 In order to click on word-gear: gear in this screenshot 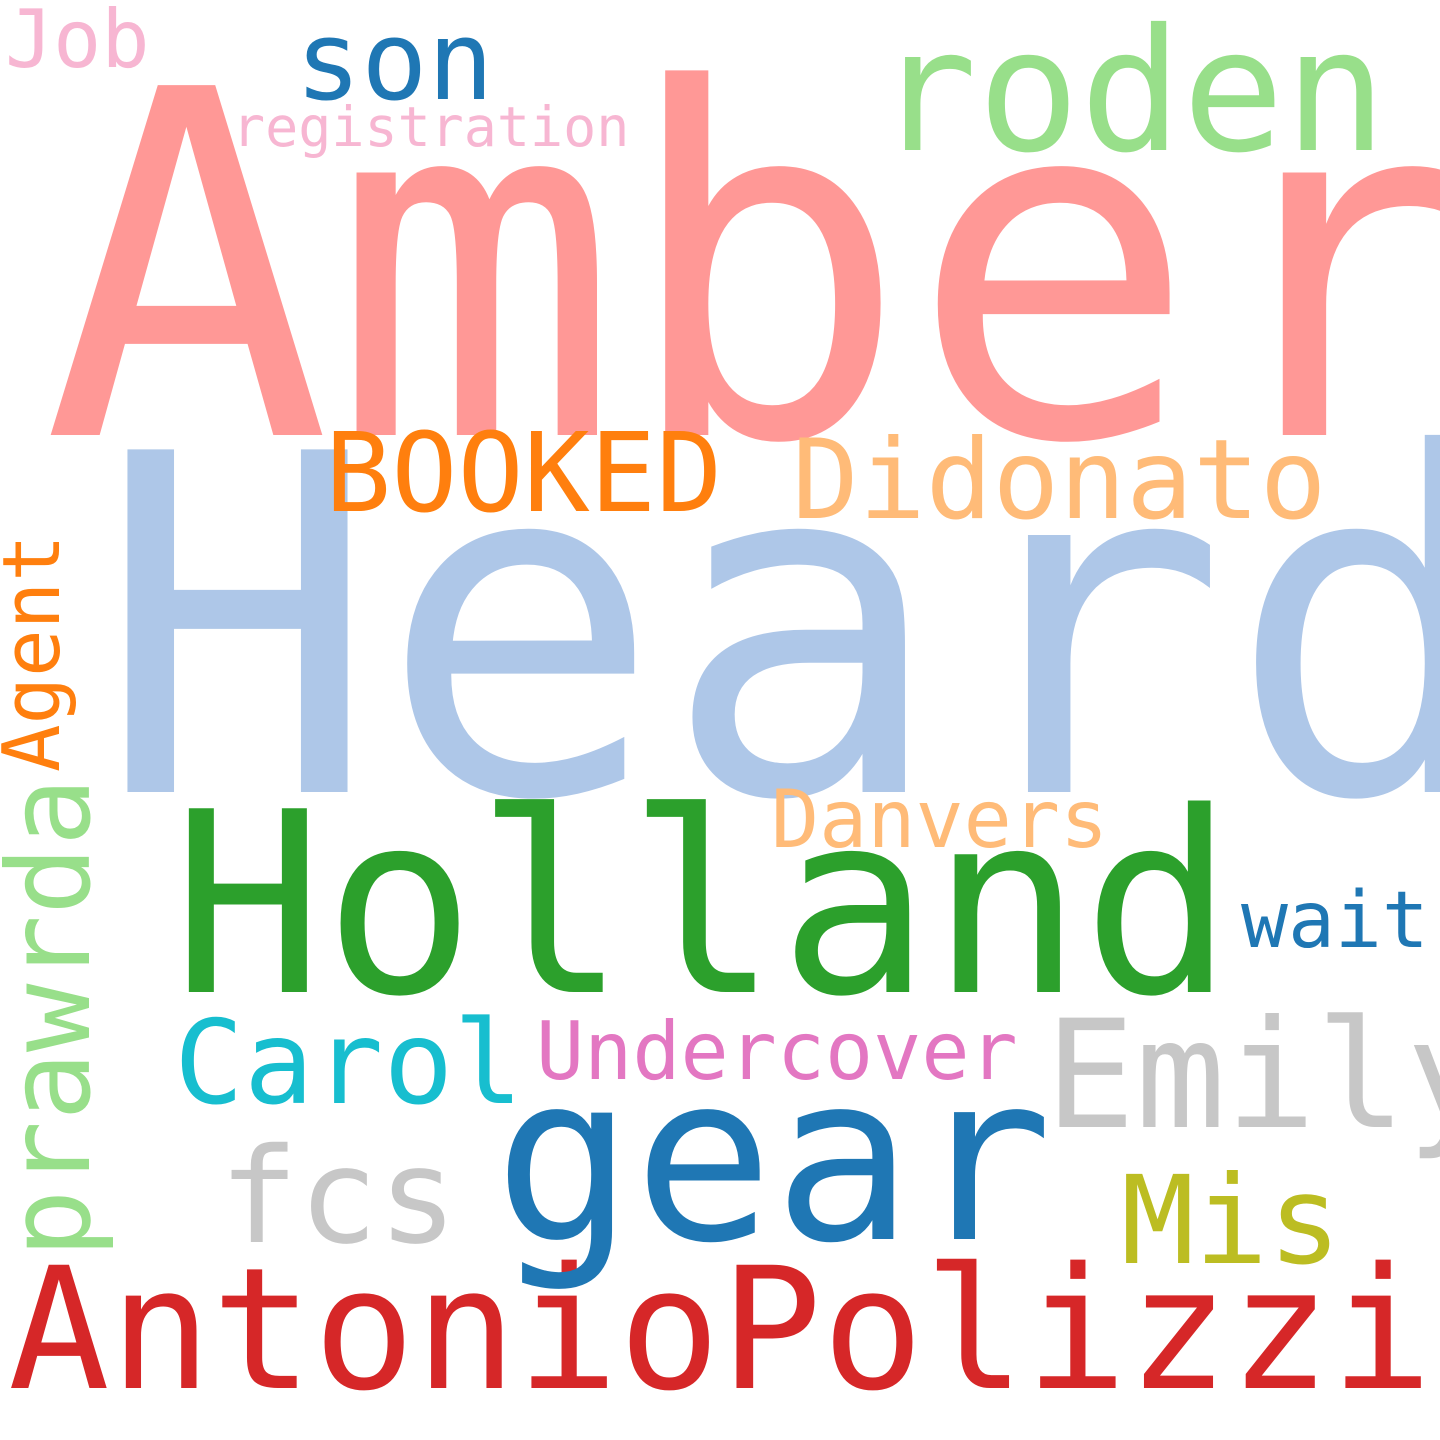, I will do `click(773, 1159)`.